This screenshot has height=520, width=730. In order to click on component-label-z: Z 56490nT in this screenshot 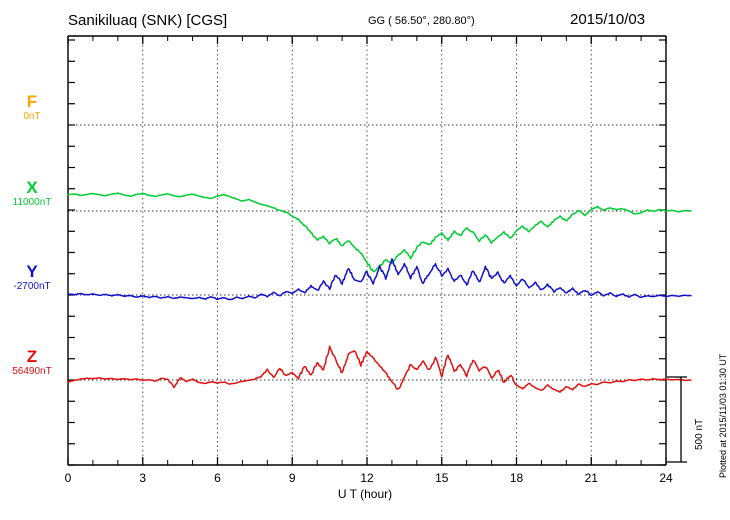, I will do `click(32, 362)`.